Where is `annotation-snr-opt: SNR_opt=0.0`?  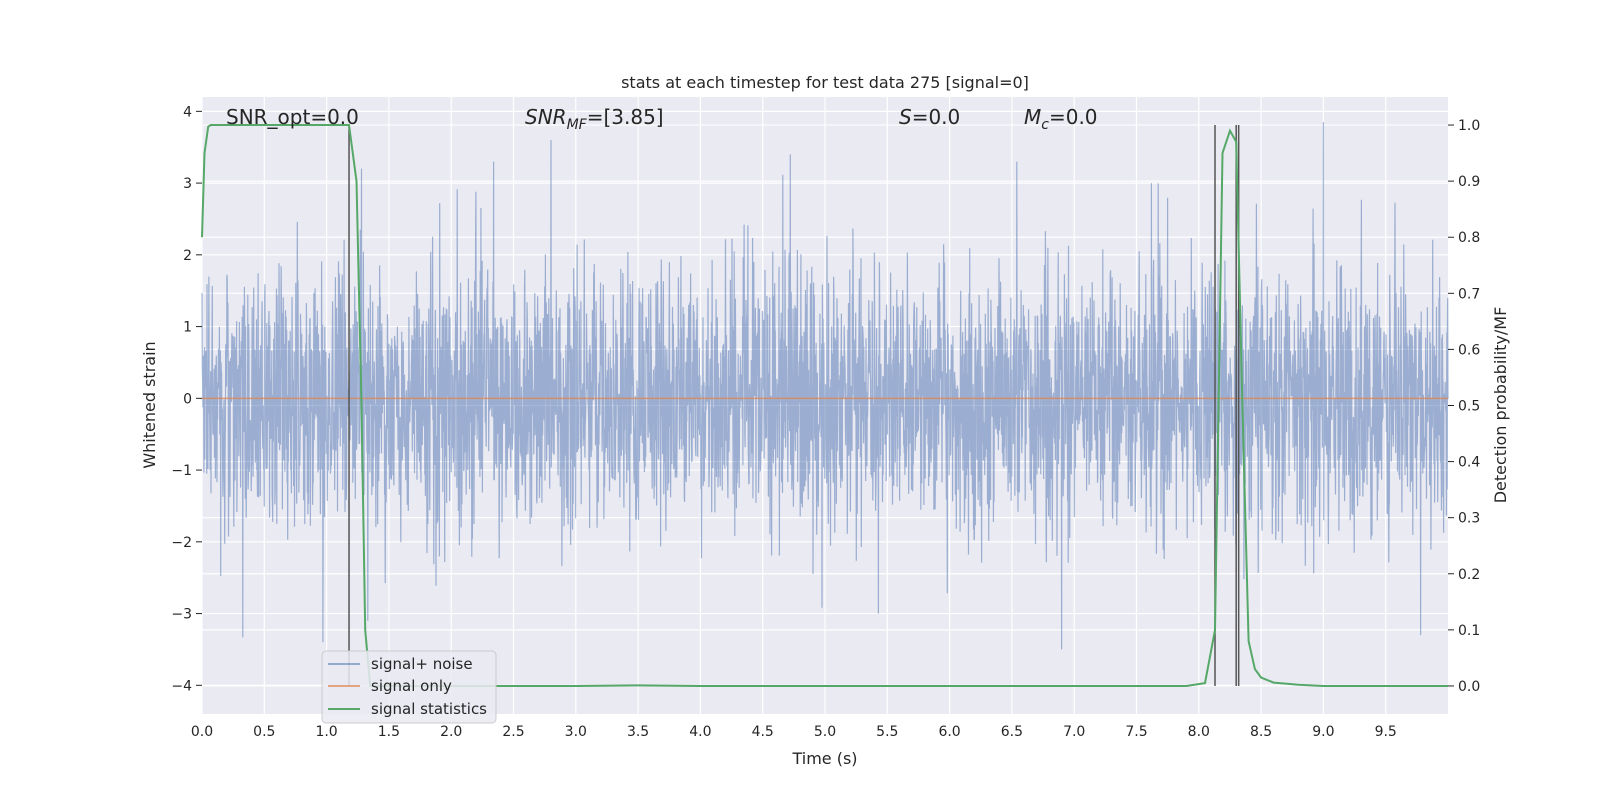
annotation-snr-opt: SNR_opt=0.0 is located at coordinates (292, 117).